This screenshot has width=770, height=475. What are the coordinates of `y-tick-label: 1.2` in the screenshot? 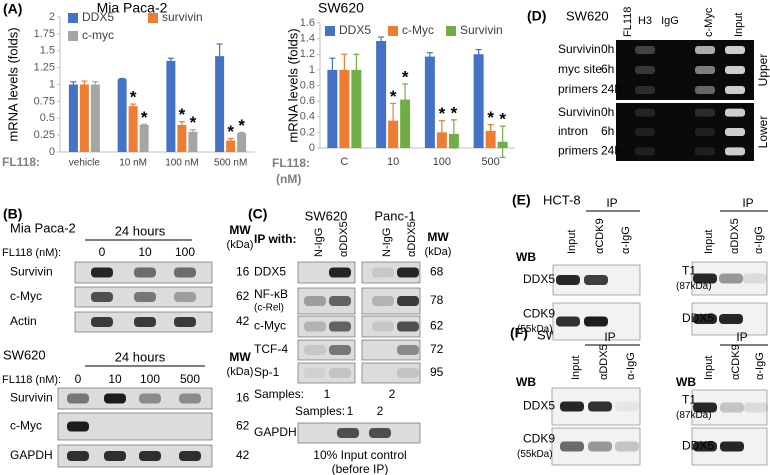 It's located at (307, 54).